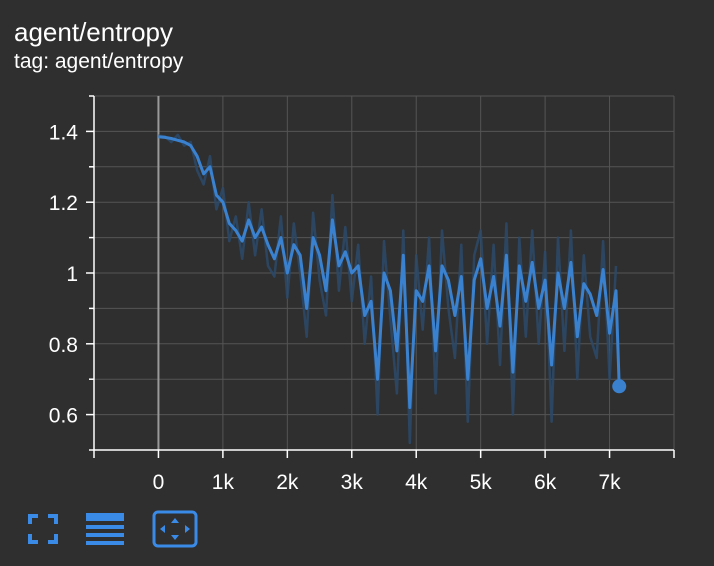 This screenshot has width=714, height=566. I want to click on x-tick-label: 3k, so click(352, 482).